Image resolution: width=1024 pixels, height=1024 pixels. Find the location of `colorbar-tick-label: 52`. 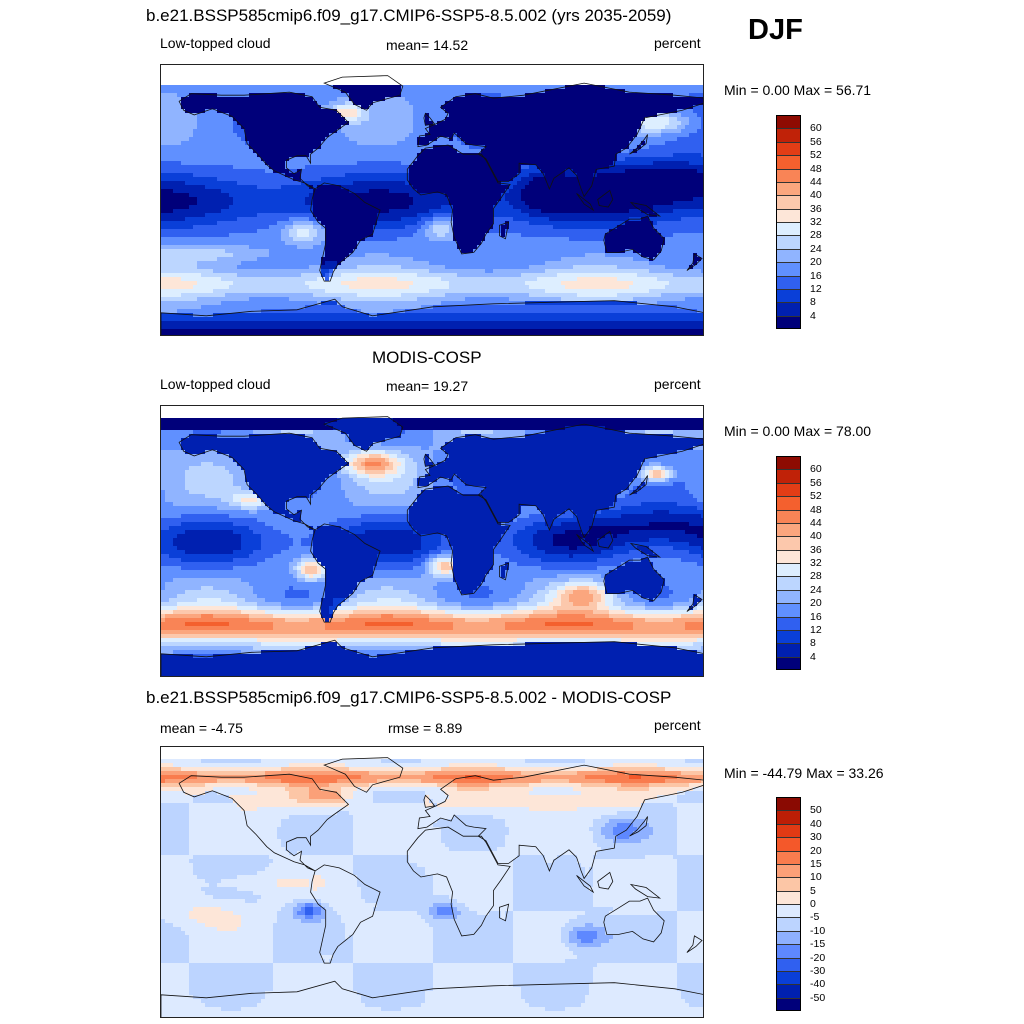

colorbar-tick-label: 52 is located at coordinates (816, 155).